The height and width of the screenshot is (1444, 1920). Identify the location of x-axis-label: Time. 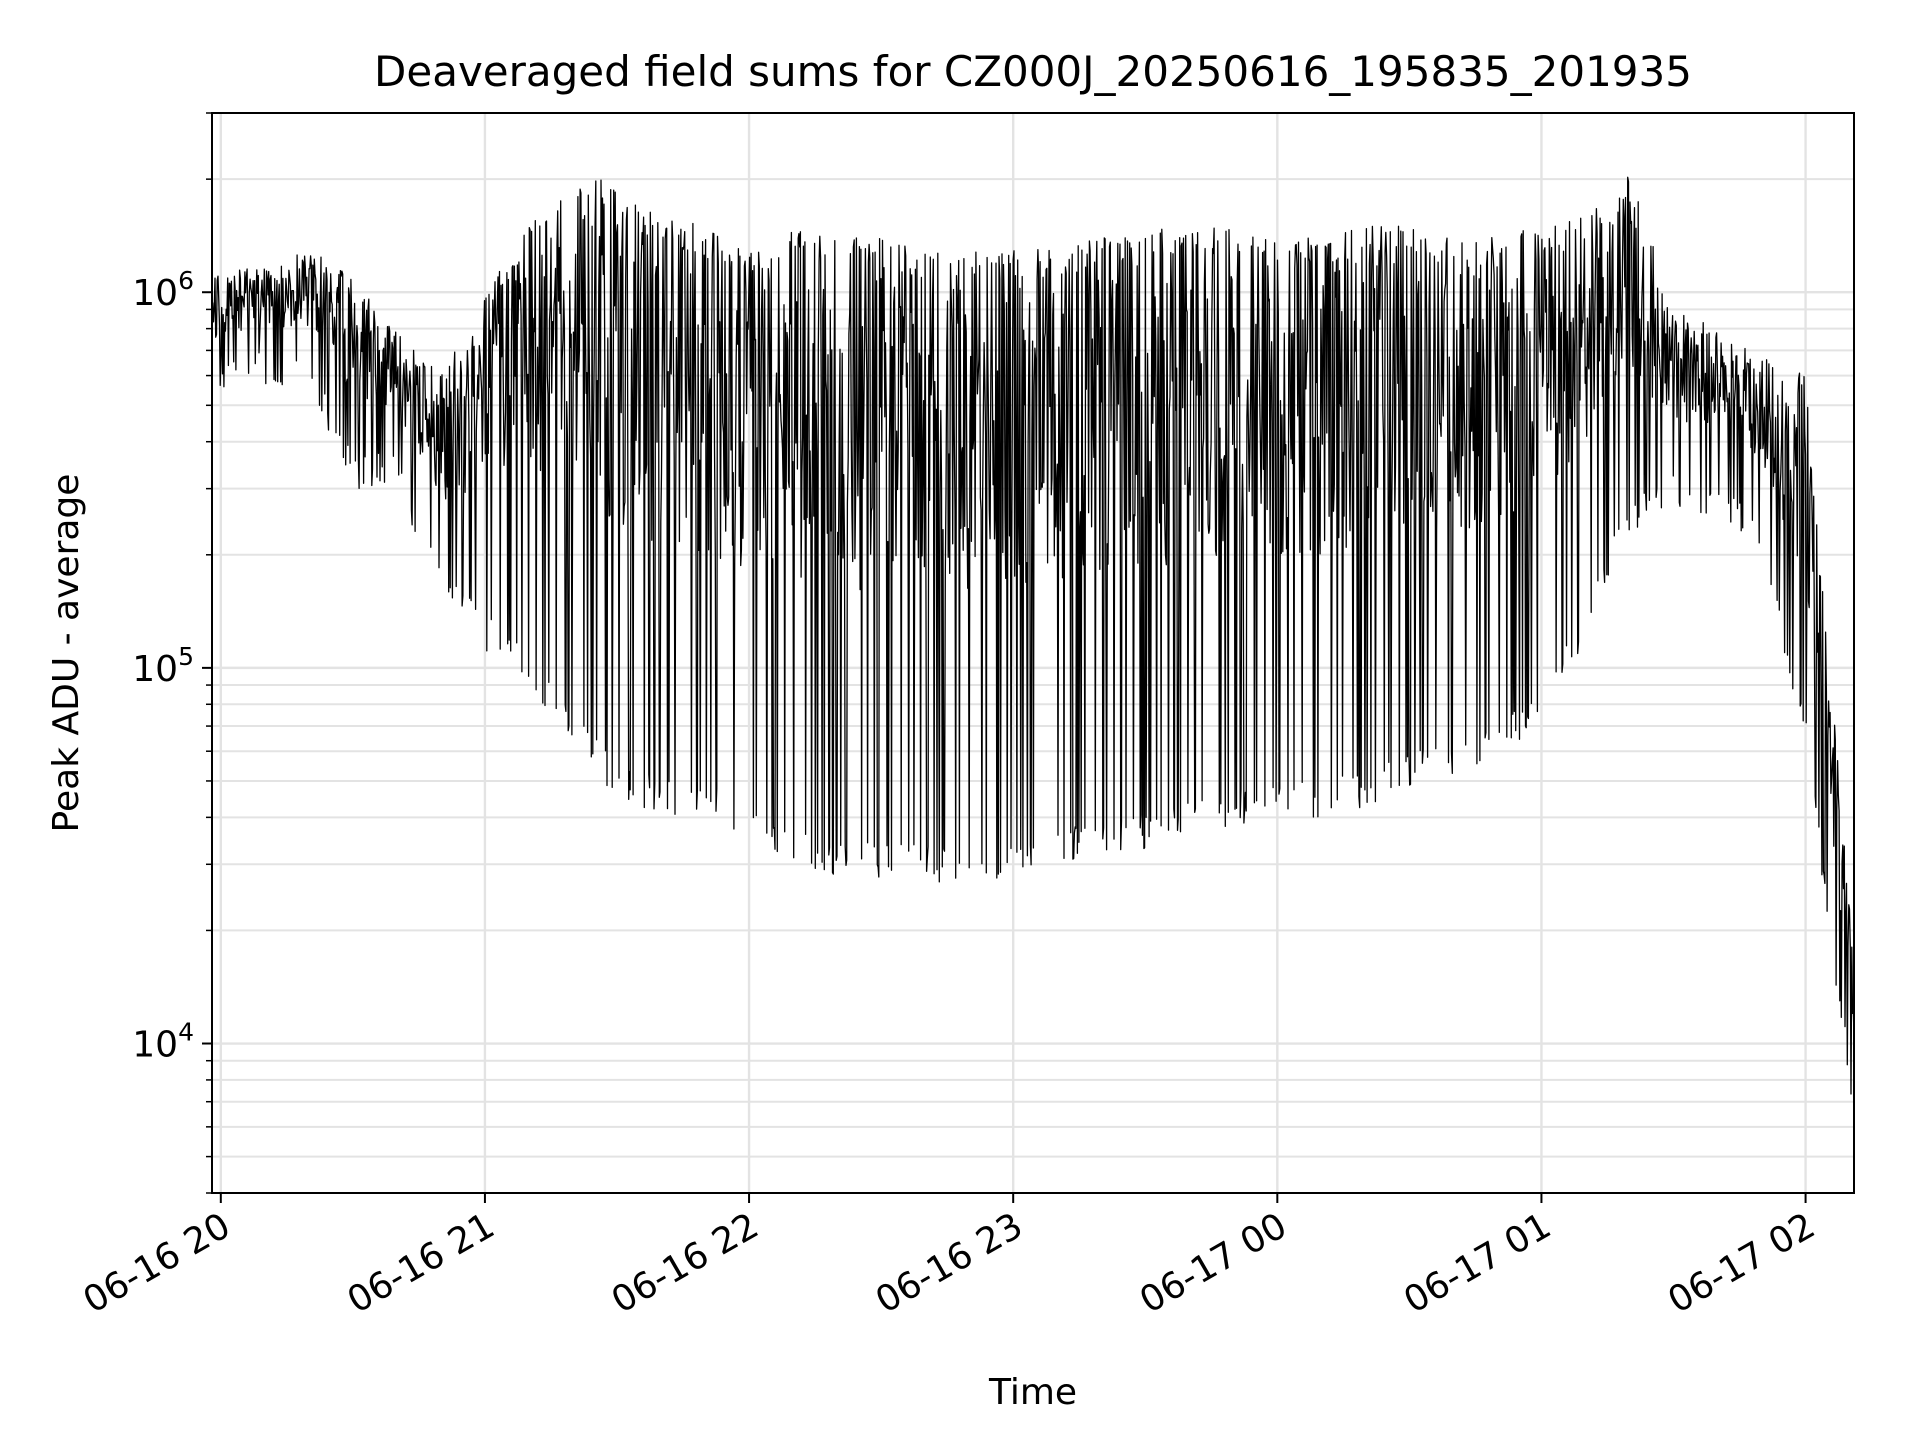
(1032, 1392).